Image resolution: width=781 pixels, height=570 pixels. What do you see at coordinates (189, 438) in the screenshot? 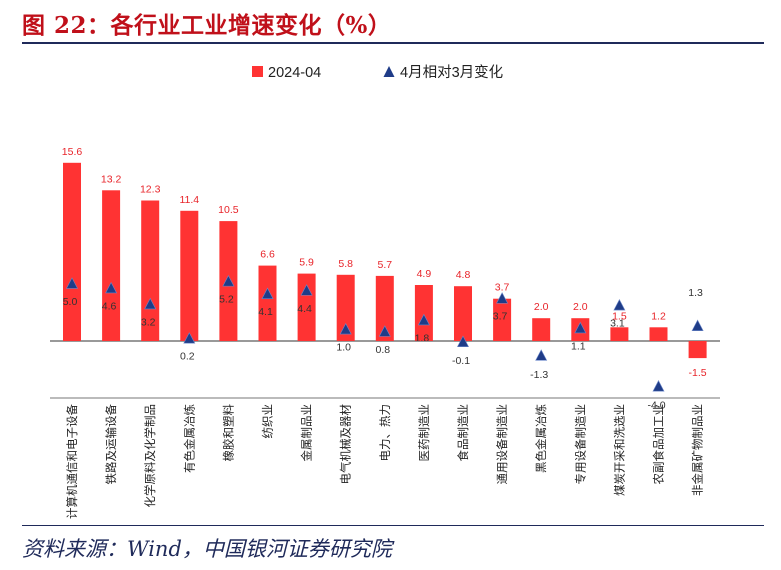
I see `category-label: 有色金属冶炼` at bounding box center [189, 438].